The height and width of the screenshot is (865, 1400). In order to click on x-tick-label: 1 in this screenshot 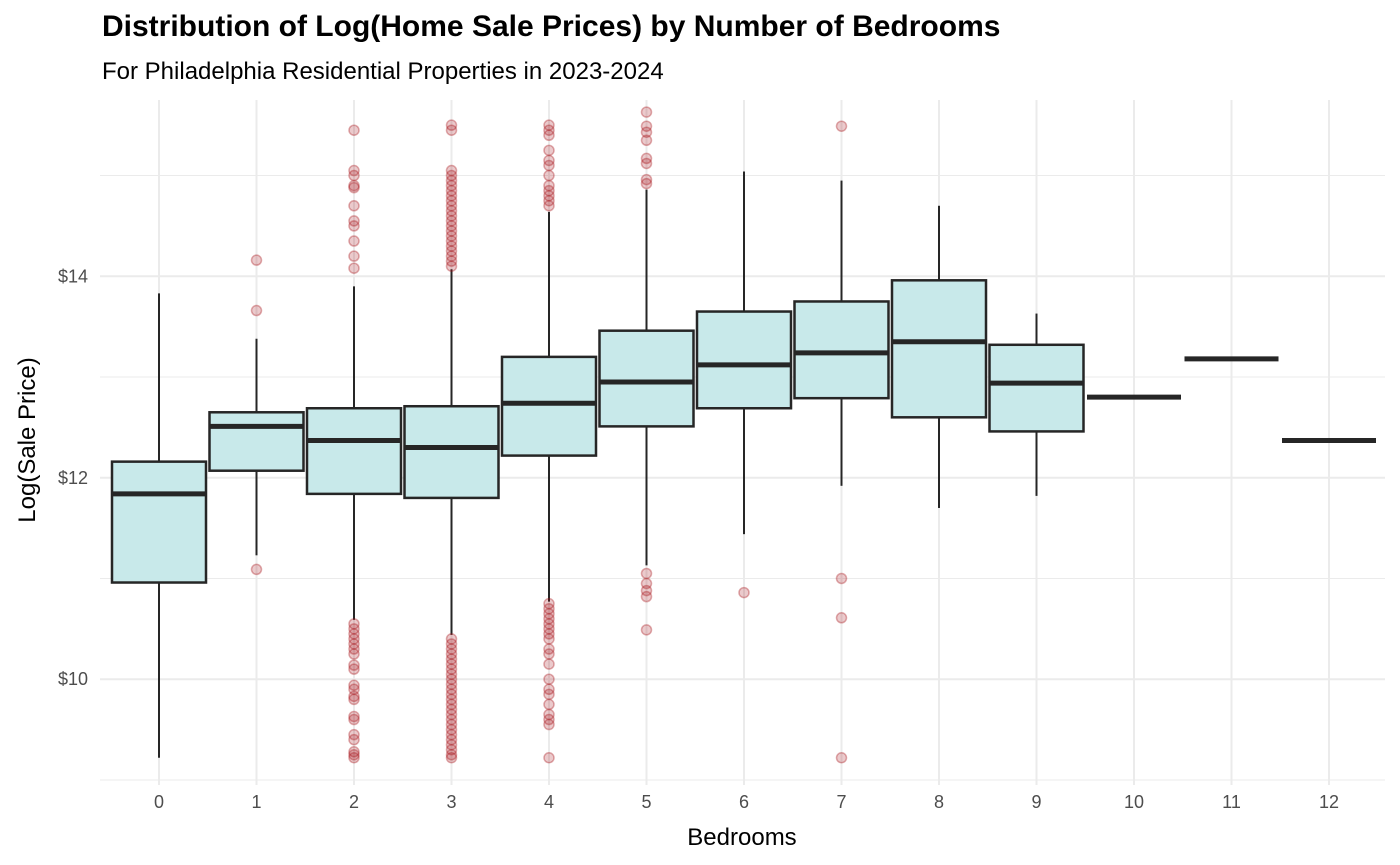, I will do `click(256, 802)`.